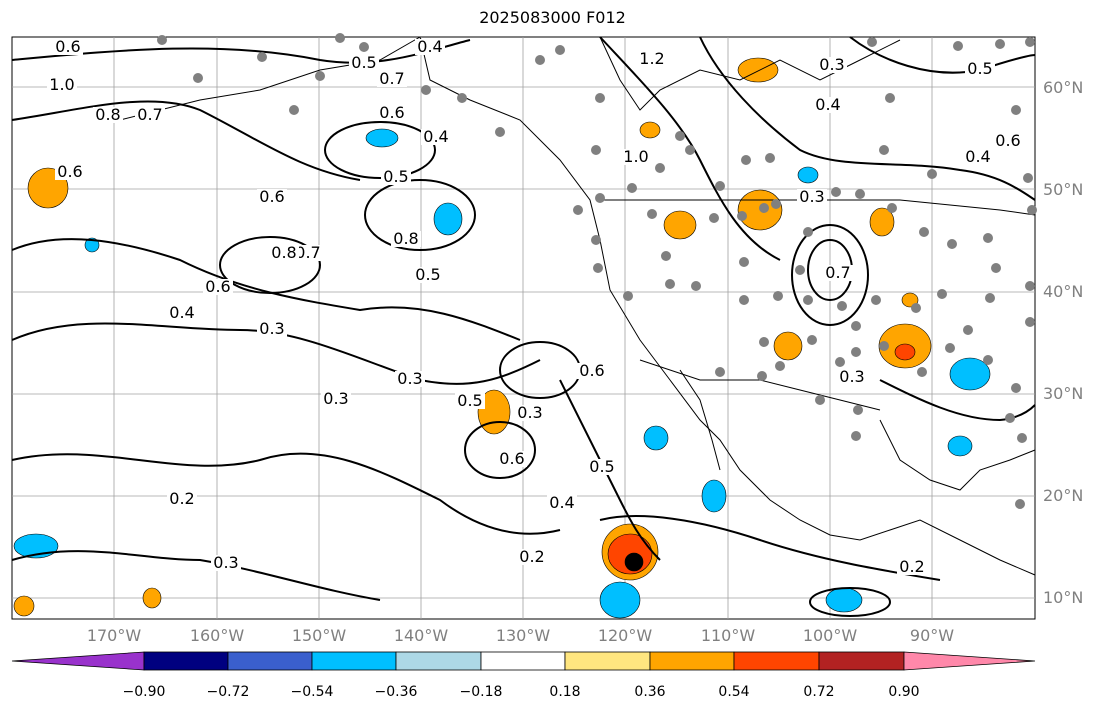 The image size is (1105, 712). What do you see at coordinates (565, 692) in the screenshot?
I see `colorbar-tick-label: 0.18` at bounding box center [565, 692].